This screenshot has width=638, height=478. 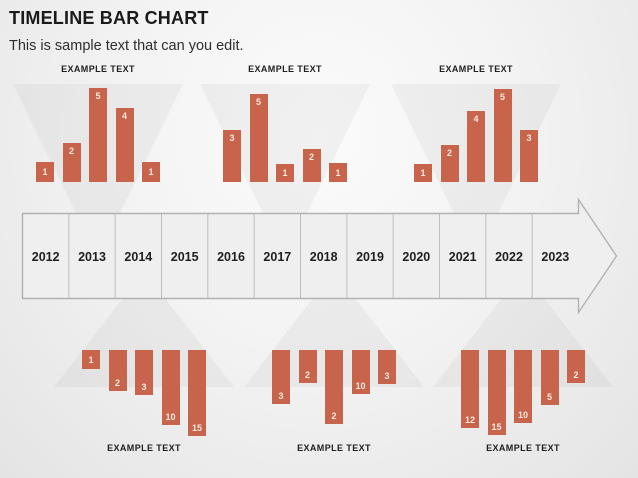 I want to click on timeline-year: 2020, so click(x=416, y=257).